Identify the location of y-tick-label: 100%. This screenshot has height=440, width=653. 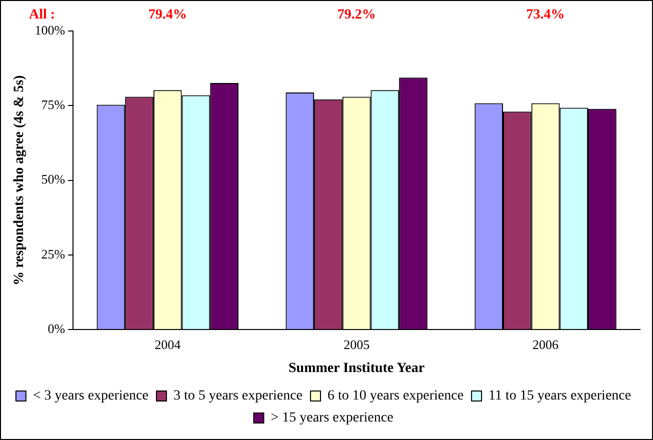
(50, 30).